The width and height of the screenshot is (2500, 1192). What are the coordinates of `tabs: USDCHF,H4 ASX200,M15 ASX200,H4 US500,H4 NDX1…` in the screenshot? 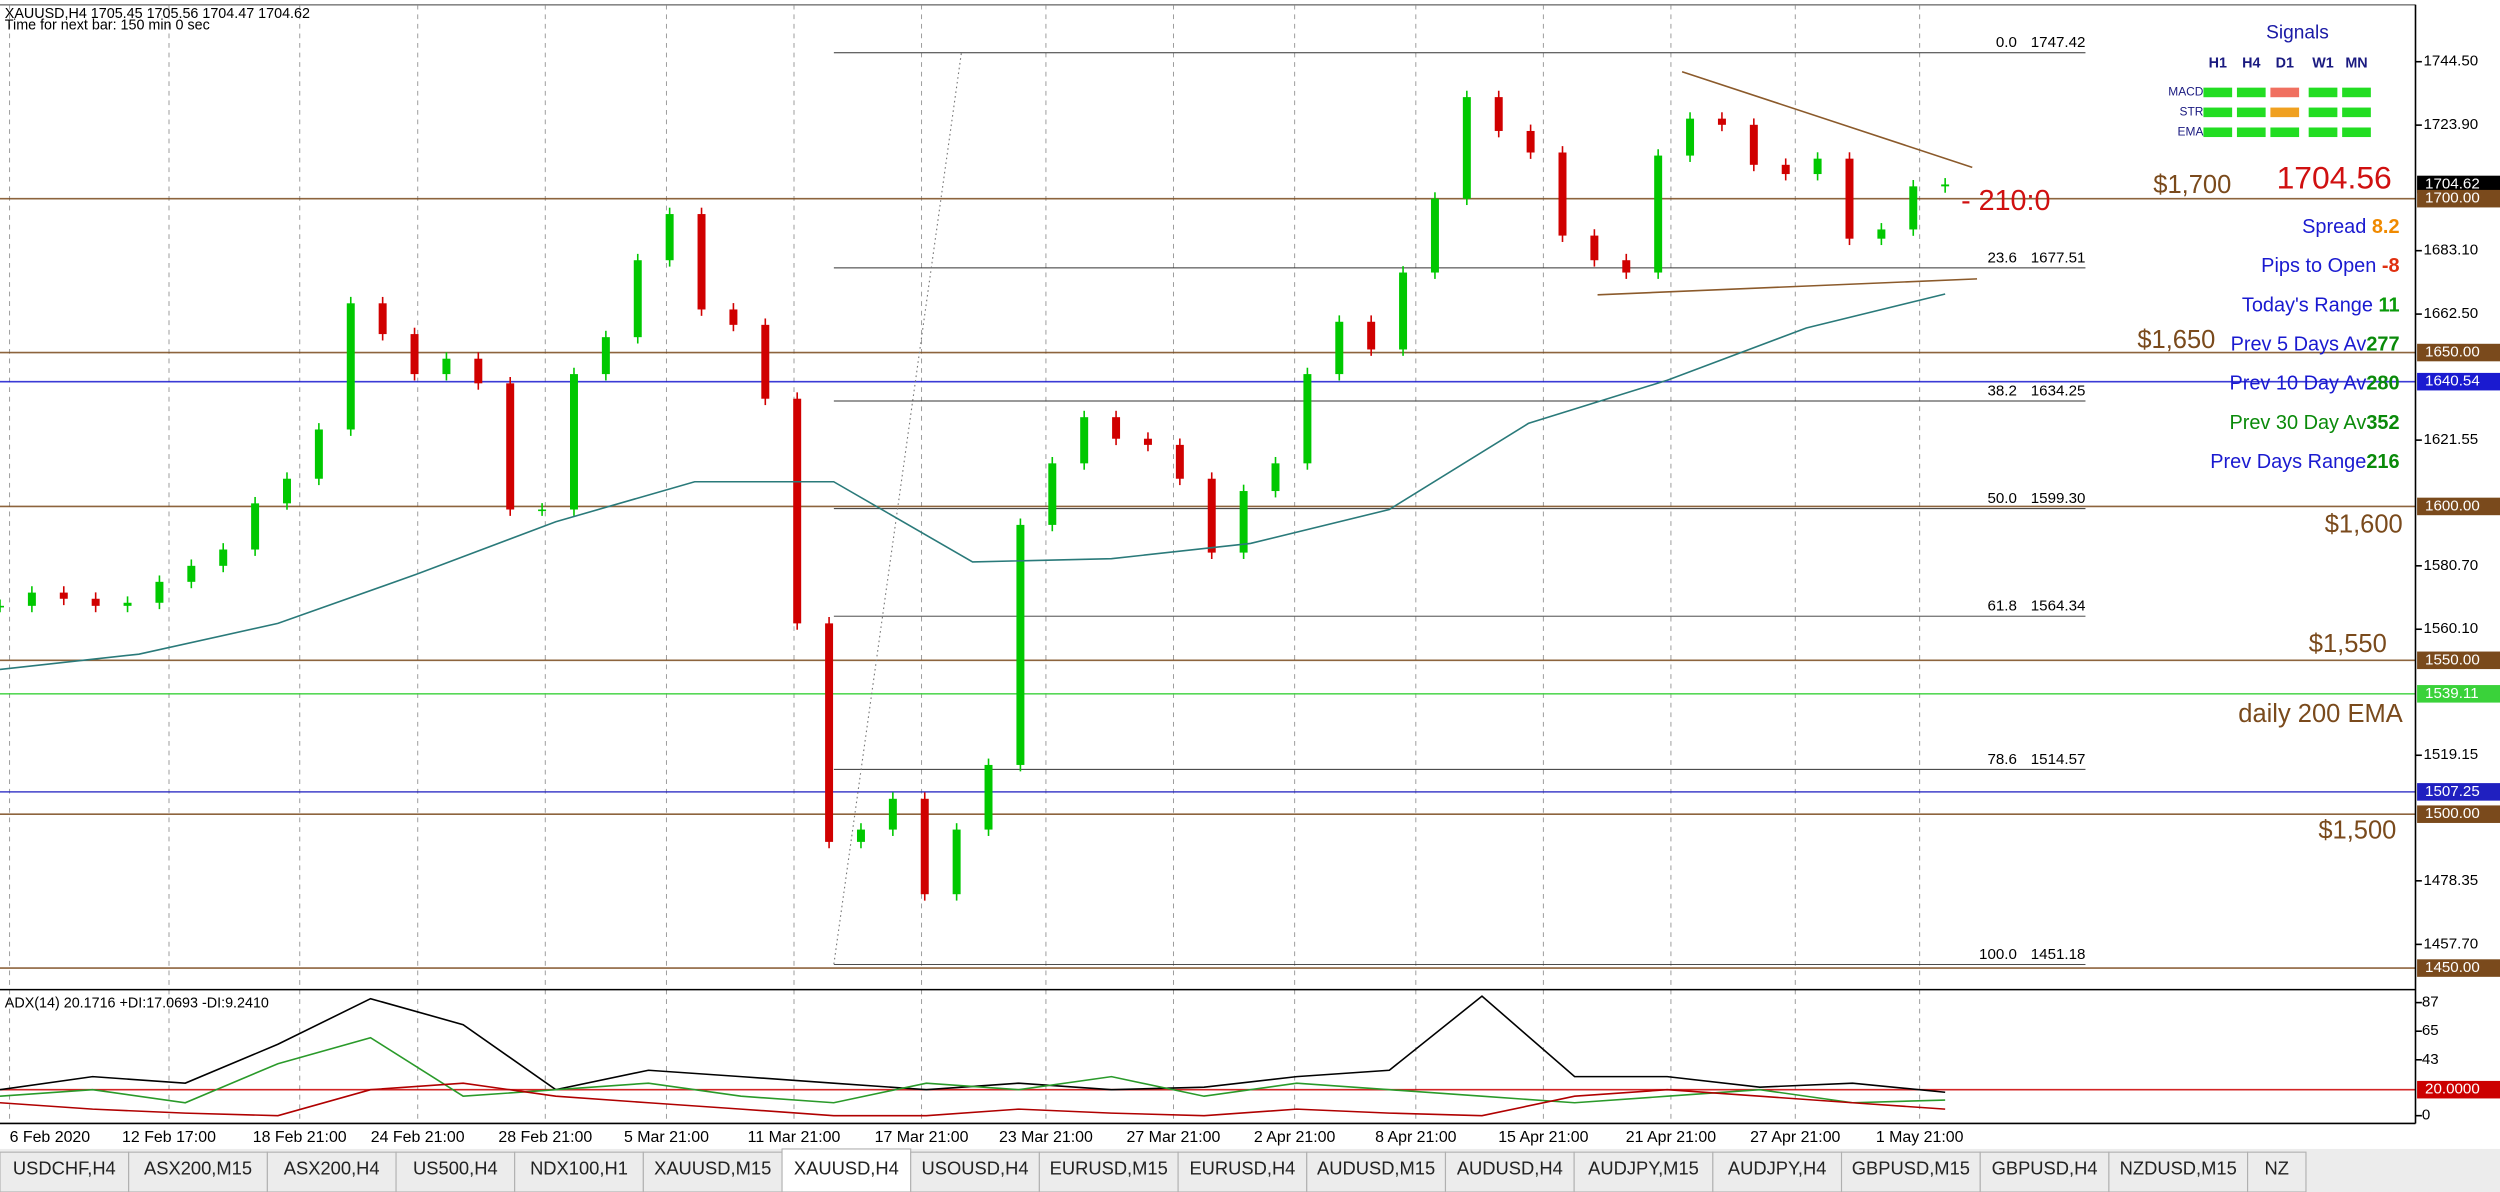 It's located at (1153, 1170).